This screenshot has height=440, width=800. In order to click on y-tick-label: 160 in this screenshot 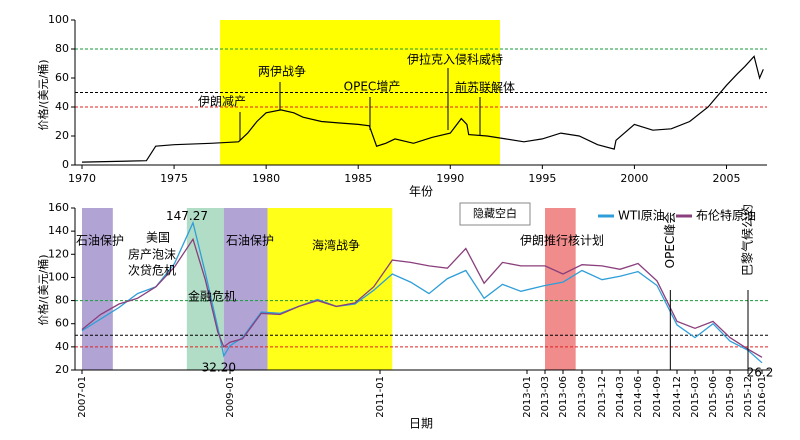, I will do `click(58, 207)`.